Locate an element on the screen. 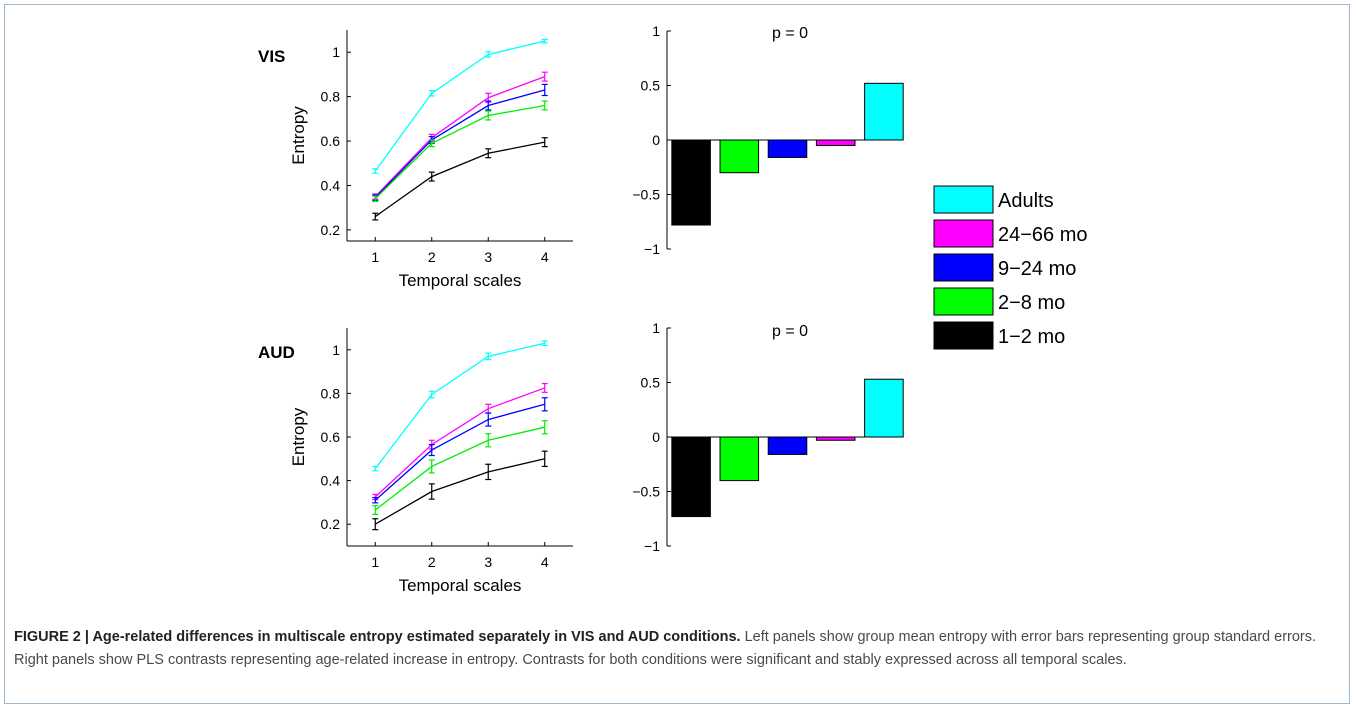 This screenshot has width=1356, height=710. legend-label: 1−2 mo is located at coordinates (1031, 337).